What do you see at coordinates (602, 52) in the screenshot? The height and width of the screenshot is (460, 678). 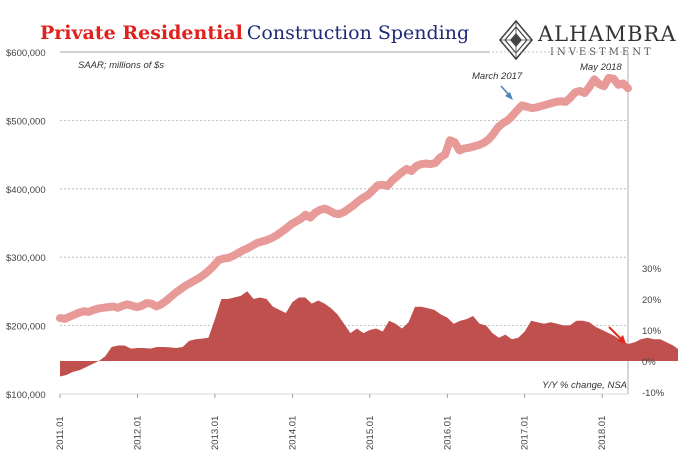 I see `brand-sub: INVESTMENT` at bounding box center [602, 52].